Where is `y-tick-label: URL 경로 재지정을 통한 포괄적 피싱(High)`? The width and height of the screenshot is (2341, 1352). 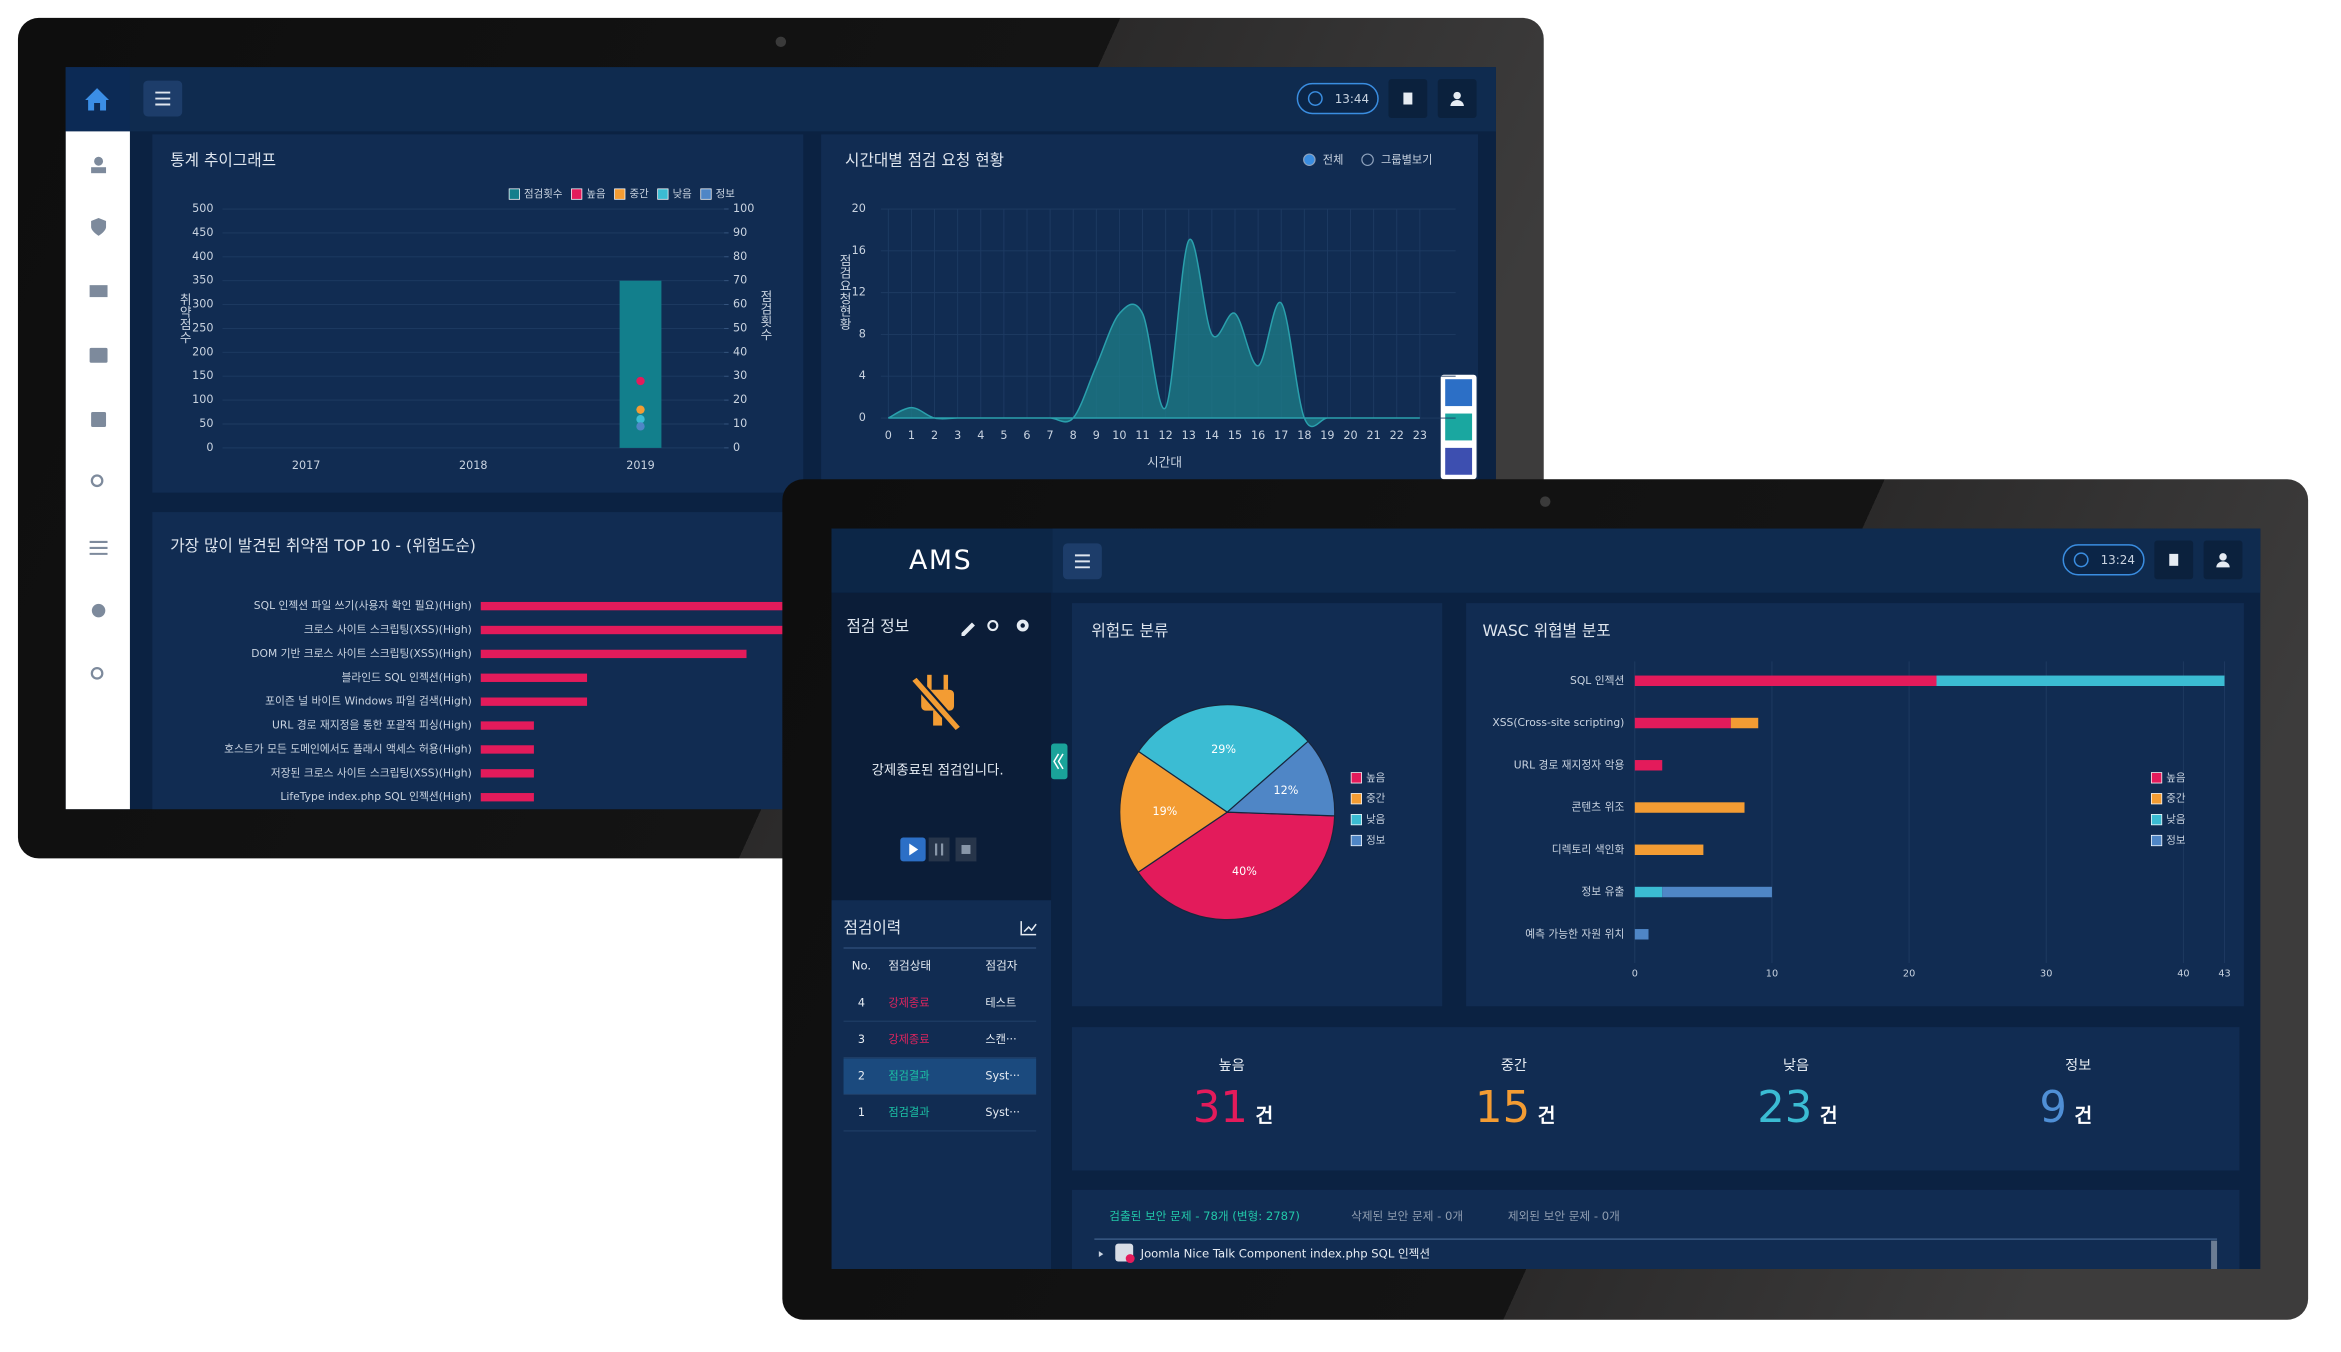
y-tick-label: URL 경로 재지정을 통한 포괄적 피싱(High) is located at coordinates (372, 725).